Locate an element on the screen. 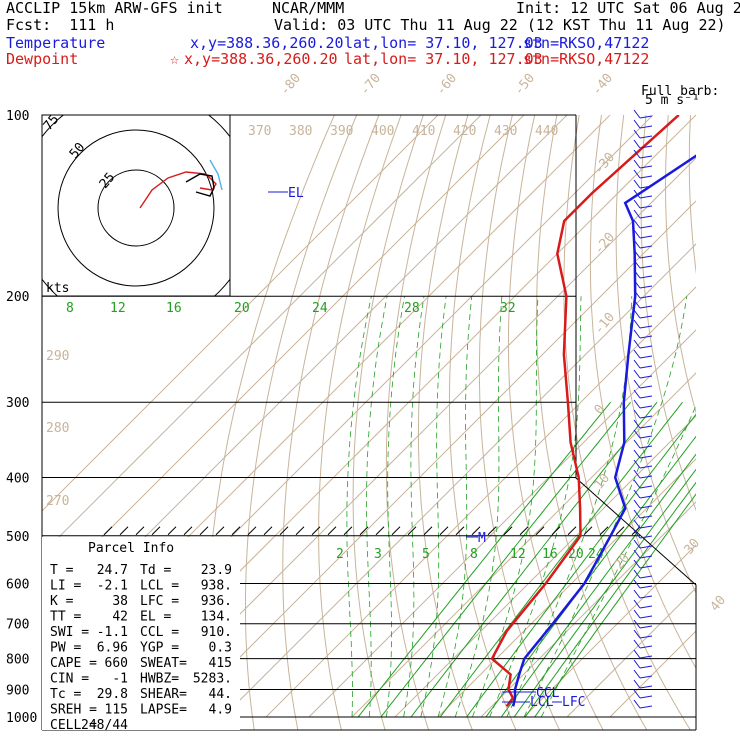  legend-temperature-label: Temperature is located at coordinates (56, 43).